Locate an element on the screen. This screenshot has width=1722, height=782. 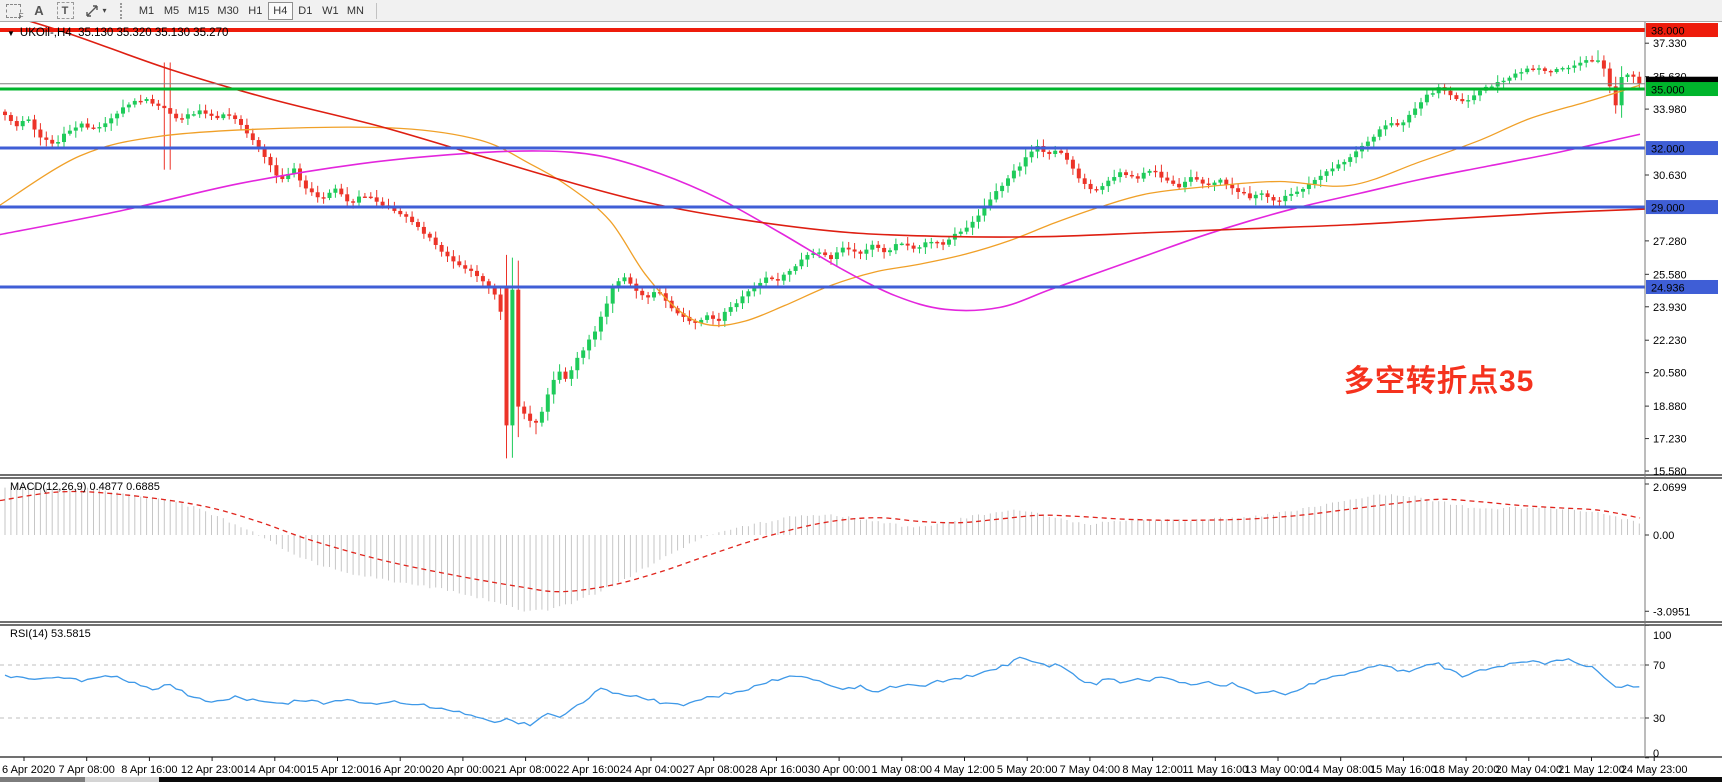
price-tick-label: 23.930 is located at coordinates (1670, 308).